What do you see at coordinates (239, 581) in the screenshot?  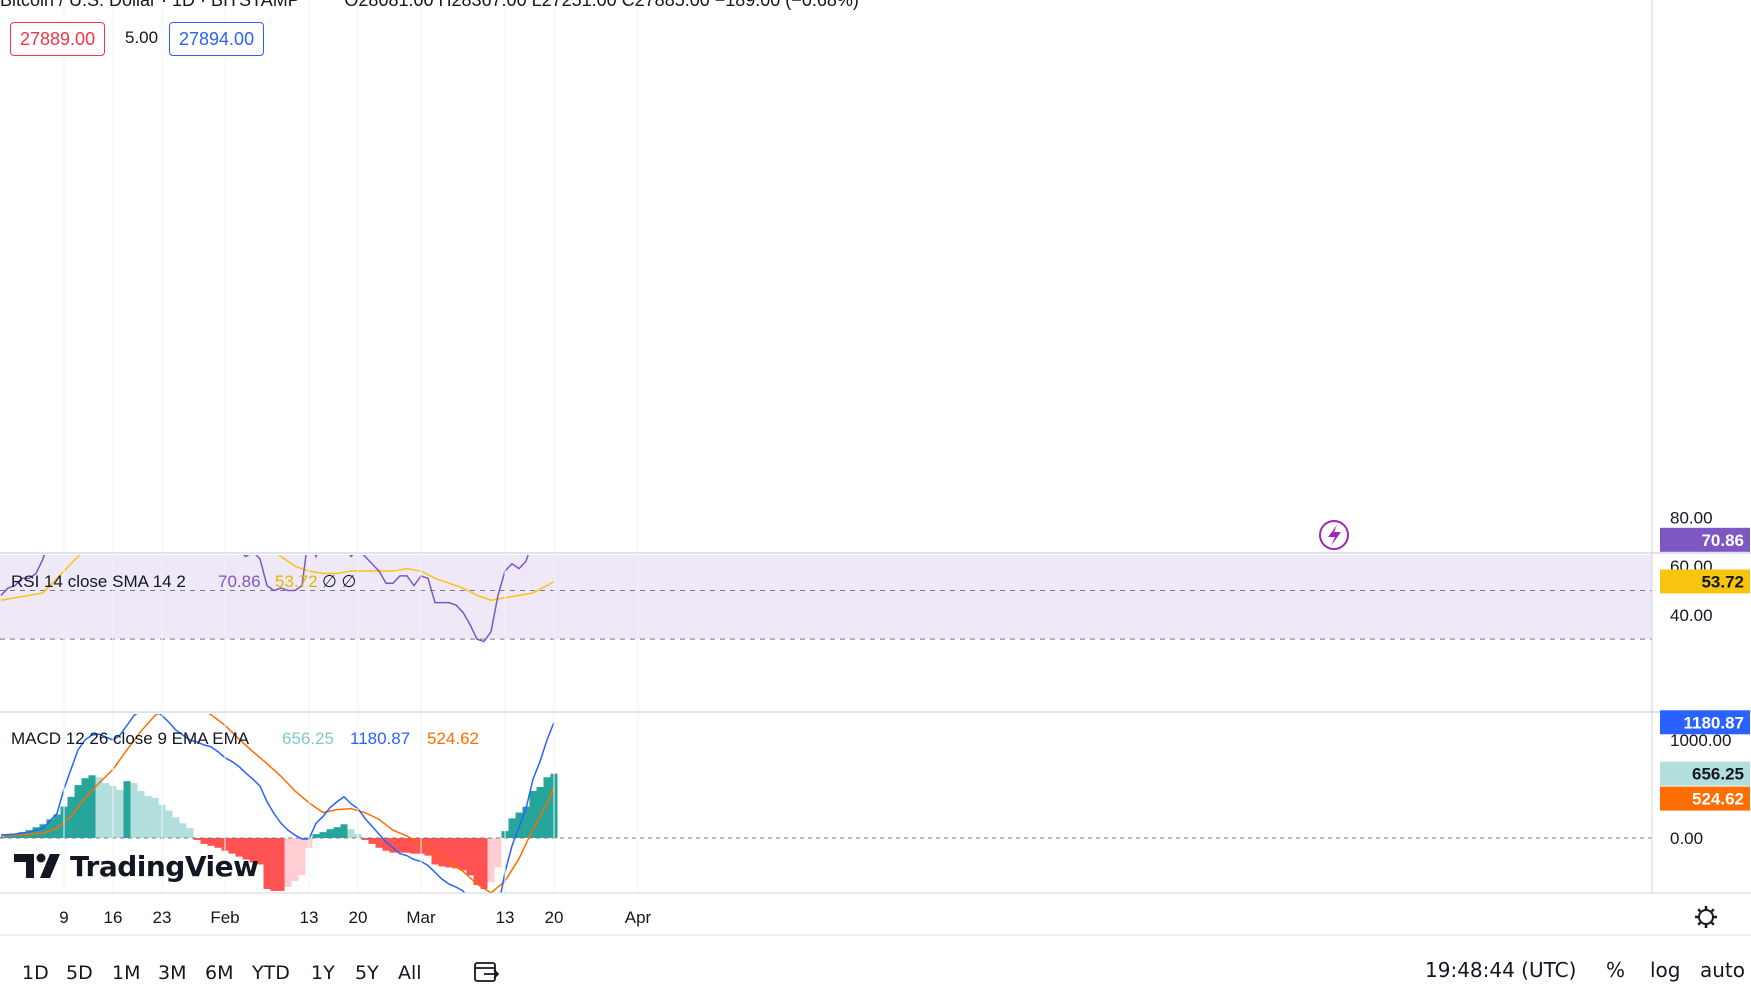 I see `rsi-value-text: 70.86` at bounding box center [239, 581].